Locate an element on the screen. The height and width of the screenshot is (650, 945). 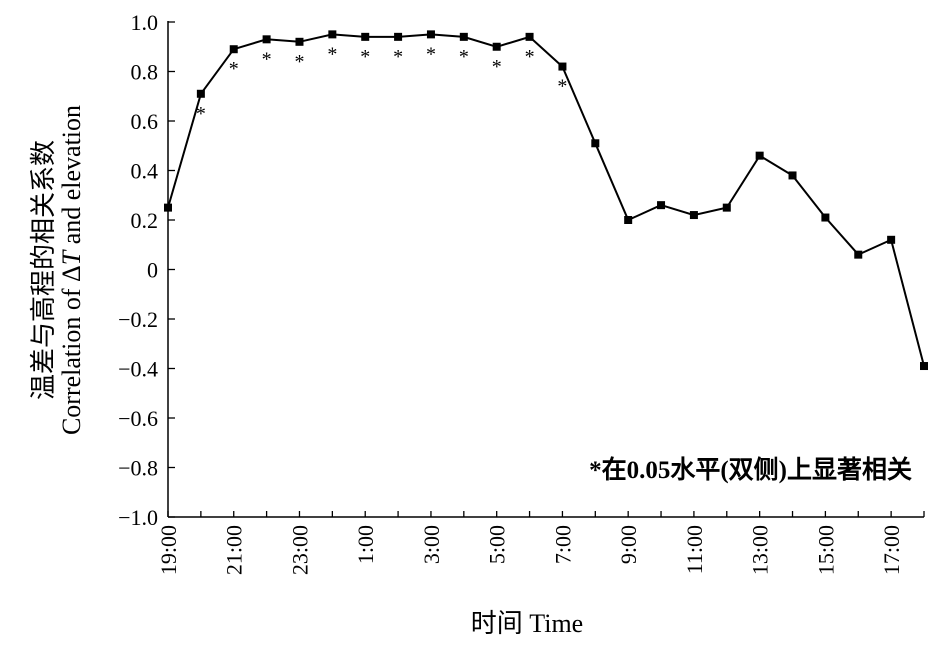
x-tick-label: 23:00 is located at coordinates (299, 550).